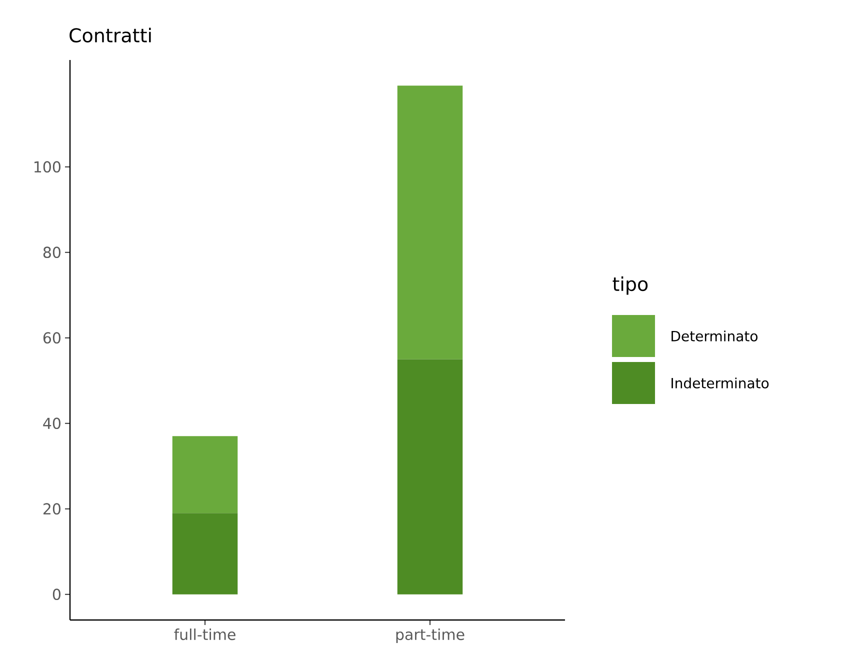  What do you see at coordinates (51, 509) in the screenshot?
I see `y-tick-label: 20` at bounding box center [51, 509].